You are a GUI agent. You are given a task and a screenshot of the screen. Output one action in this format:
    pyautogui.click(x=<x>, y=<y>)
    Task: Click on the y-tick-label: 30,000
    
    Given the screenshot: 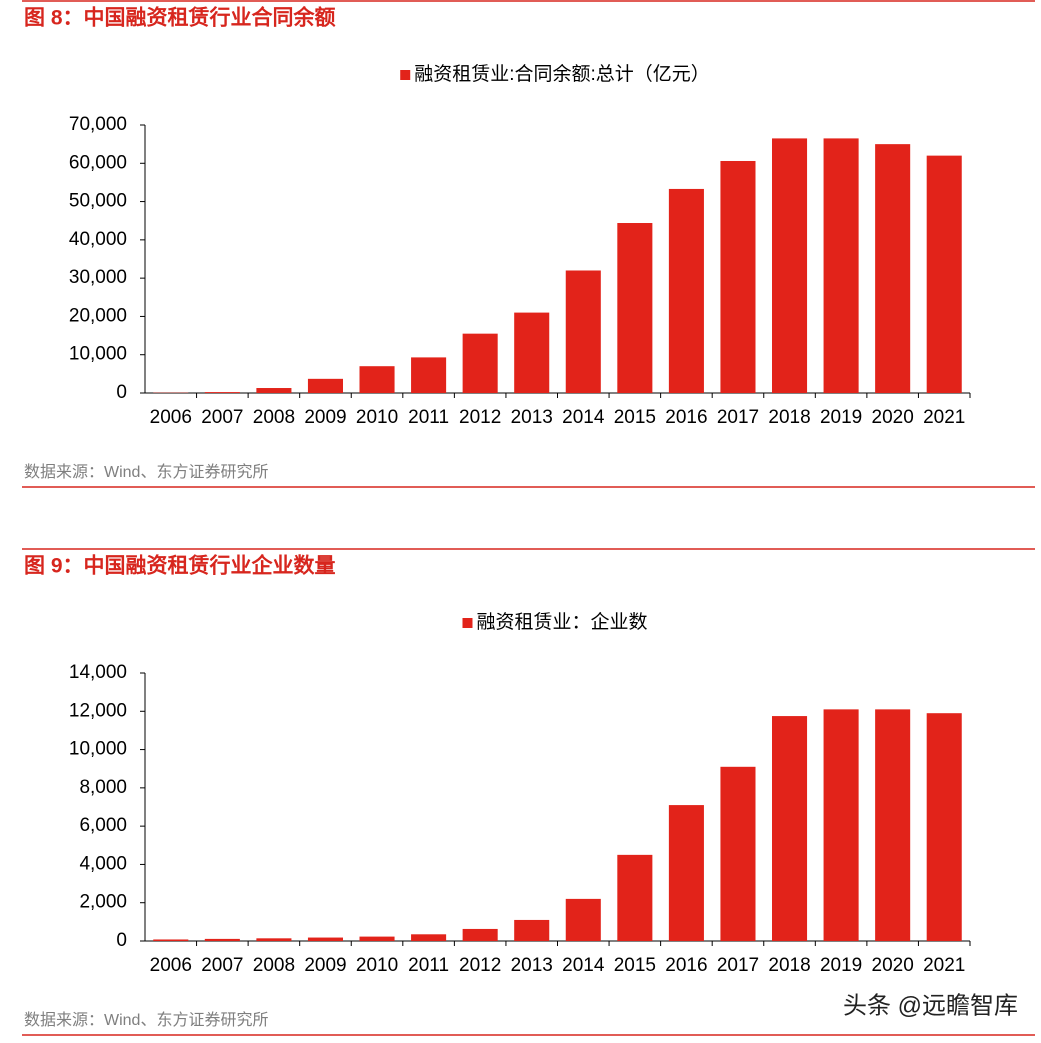 What is the action you would take?
    pyautogui.click(x=98, y=277)
    